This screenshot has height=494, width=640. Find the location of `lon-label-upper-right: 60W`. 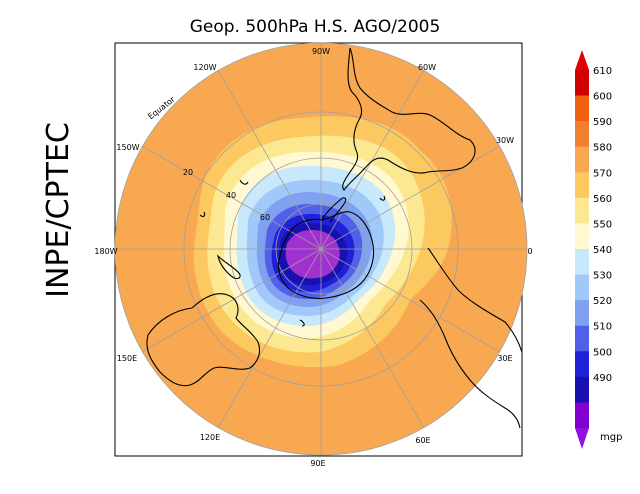

lon-label-upper-right: 60W is located at coordinates (427, 67).